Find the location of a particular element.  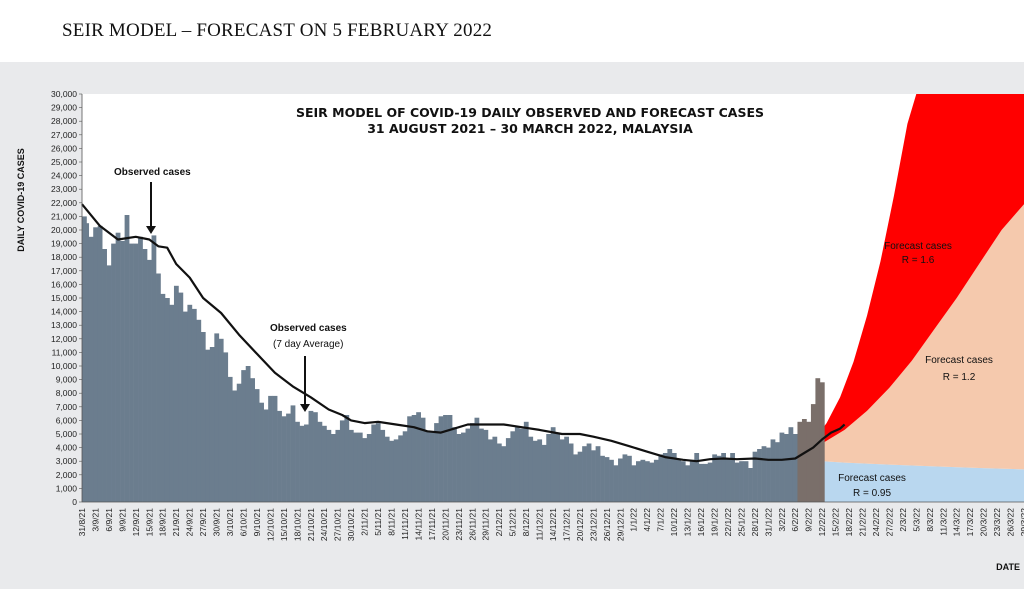

y-tick-label: 26,000 is located at coordinates (64, 148).